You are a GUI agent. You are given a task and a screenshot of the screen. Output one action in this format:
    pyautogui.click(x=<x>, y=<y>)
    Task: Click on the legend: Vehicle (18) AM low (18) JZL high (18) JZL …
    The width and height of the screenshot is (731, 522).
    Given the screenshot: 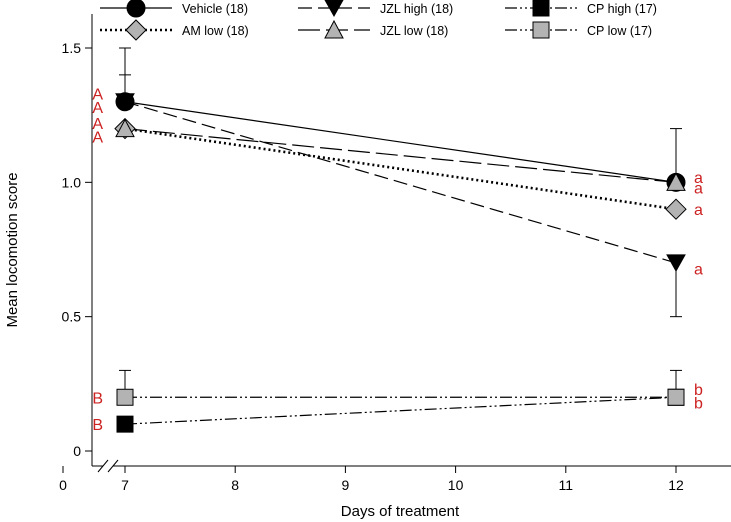 What is the action you would take?
    pyautogui.click(x=378, y=20)
    